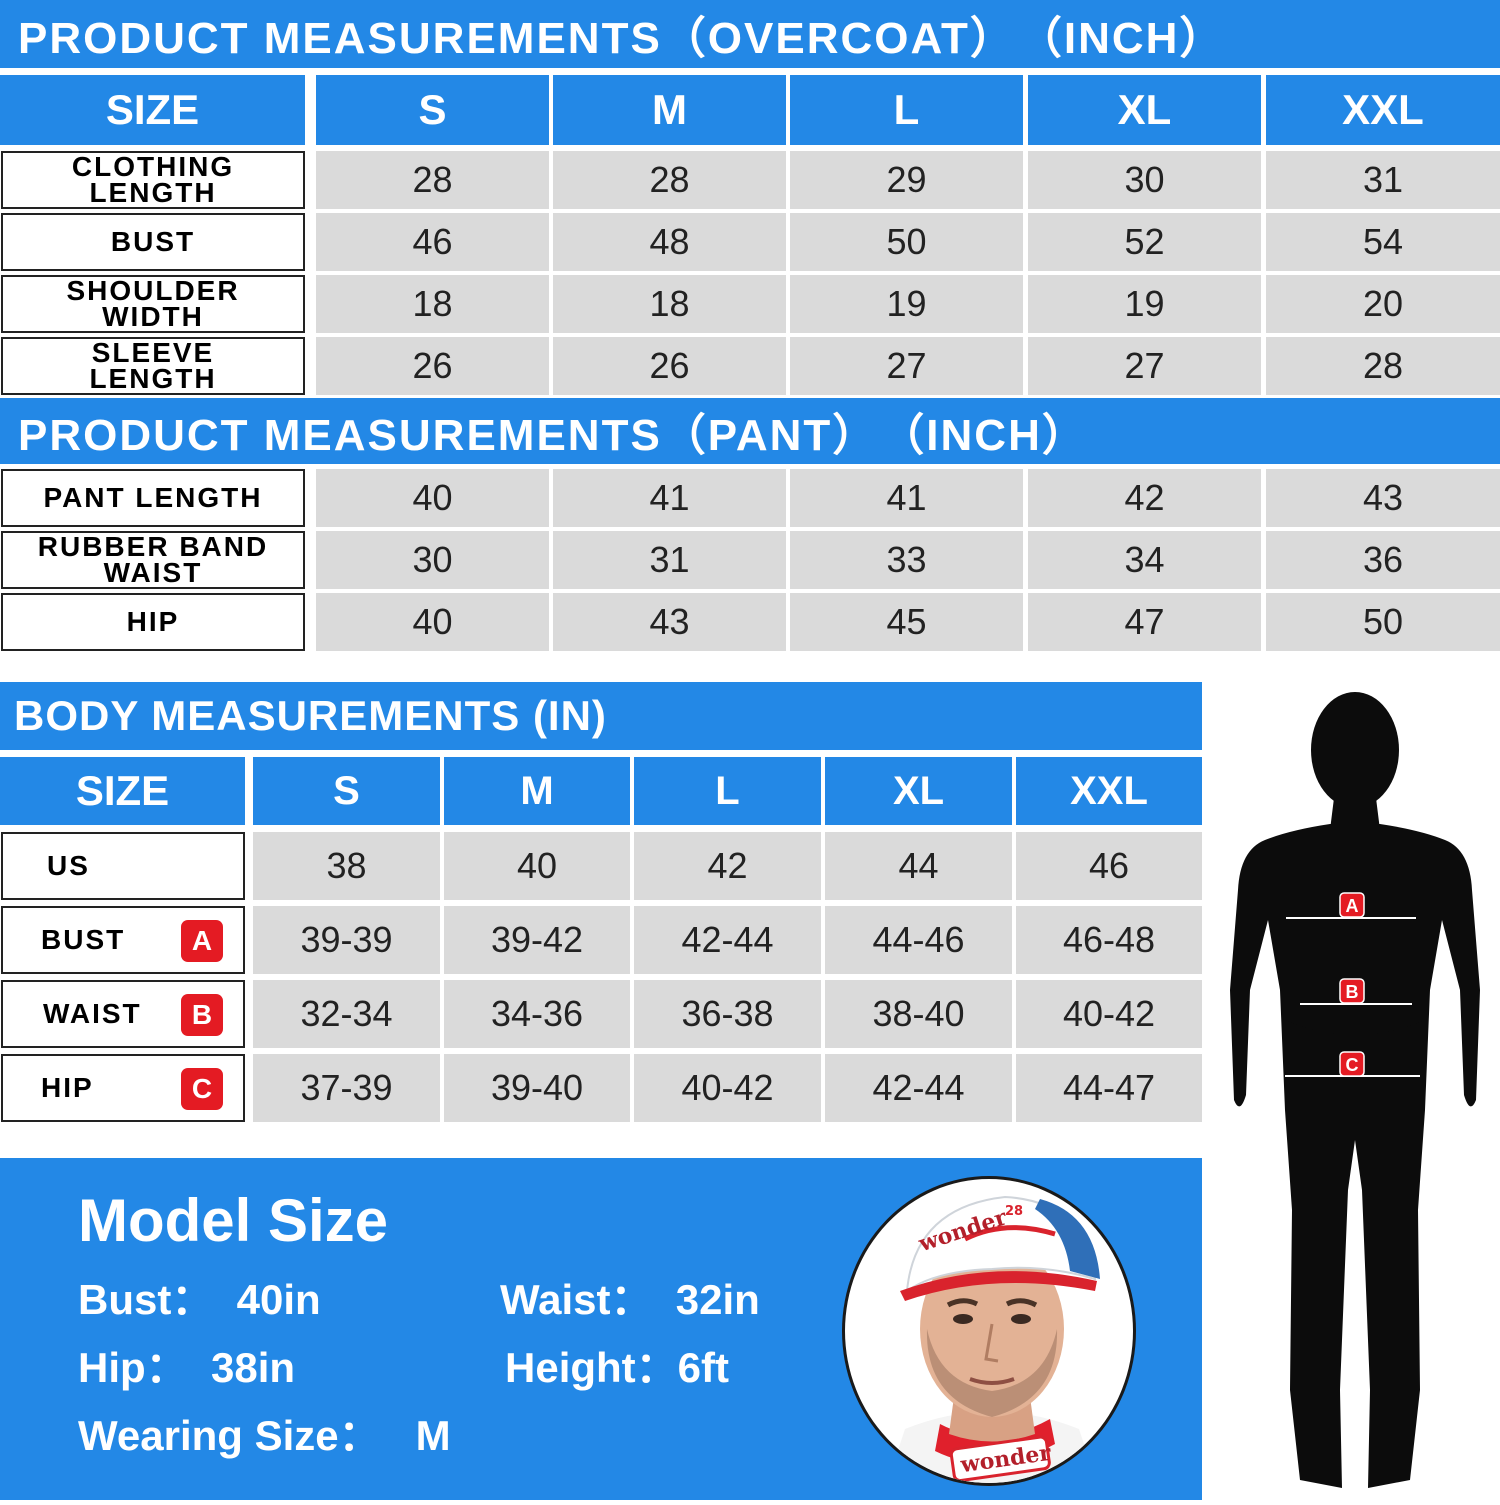 This screenshot has height=1505, width=1500. Describe the element at coordinates (906, 180) in the screenshot. I see `overcoat-cell: 29` at that location.